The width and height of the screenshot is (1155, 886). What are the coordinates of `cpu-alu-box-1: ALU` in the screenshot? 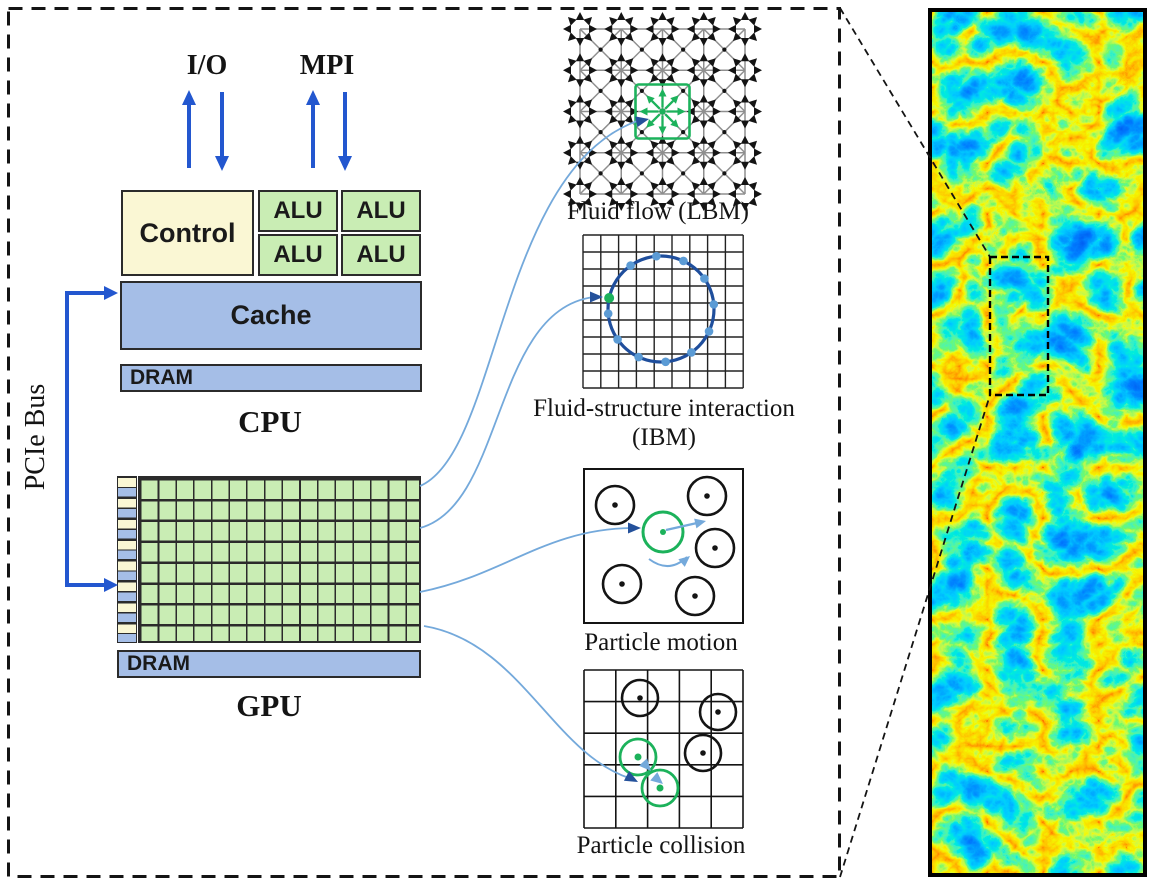 It's located at (298, 211).